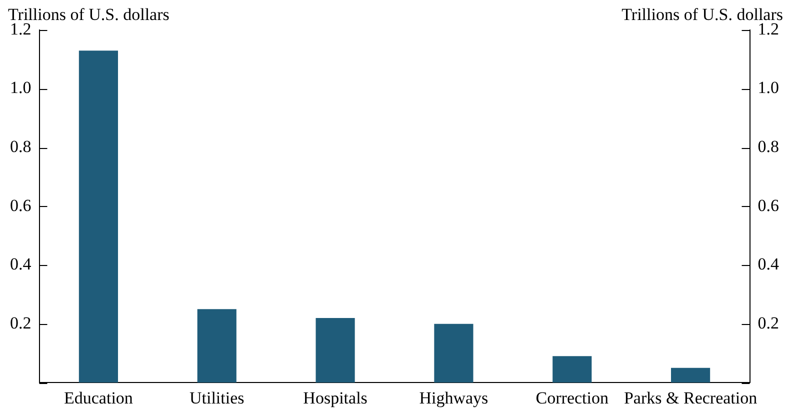 This screenshot has width=789, height=417. What do you see at coordinates (335, 398) in the screenshot?
I see `x-tick-label: Hospitals` at bounding box center [335, 398].